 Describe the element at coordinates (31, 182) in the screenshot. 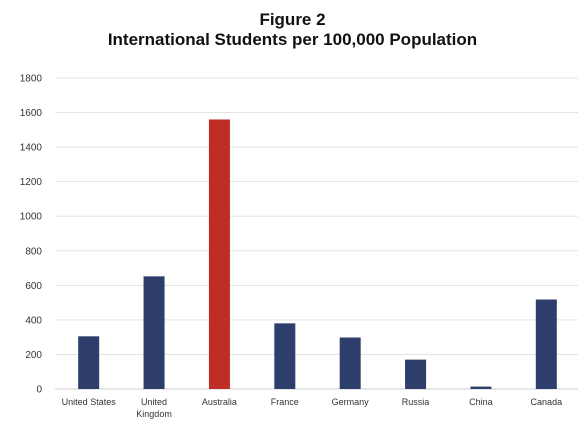

I see `y-tick-label: 1200` at that location.